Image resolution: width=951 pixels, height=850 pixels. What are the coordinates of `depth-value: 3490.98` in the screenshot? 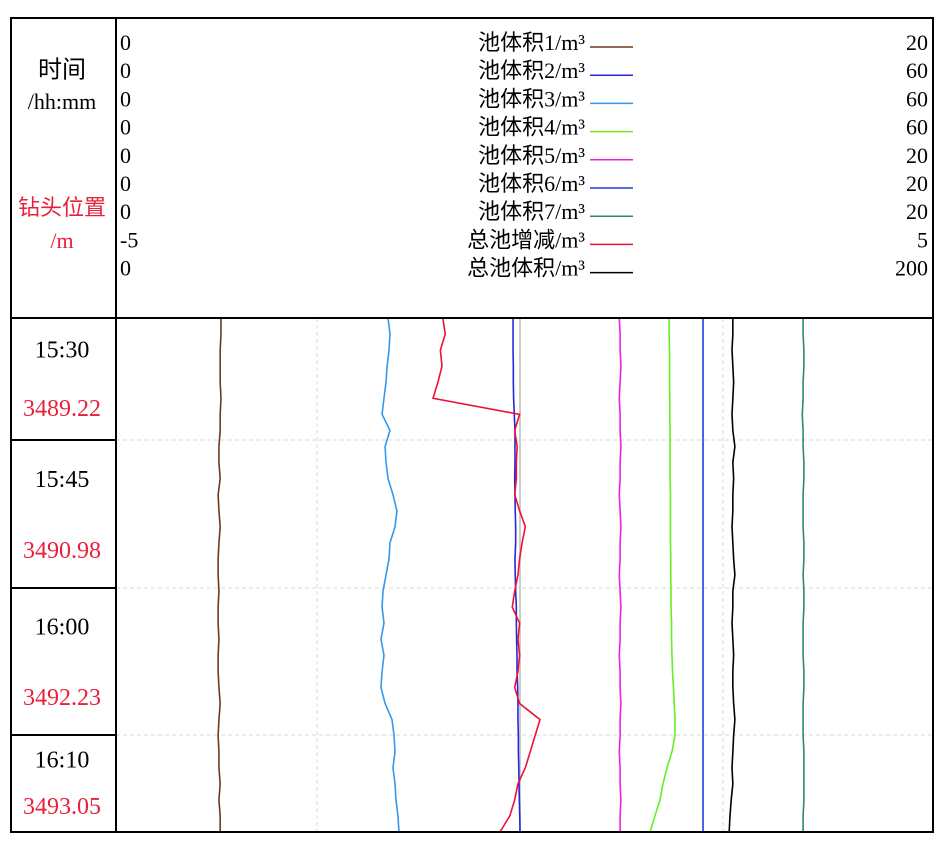 It's located at (62, 551).